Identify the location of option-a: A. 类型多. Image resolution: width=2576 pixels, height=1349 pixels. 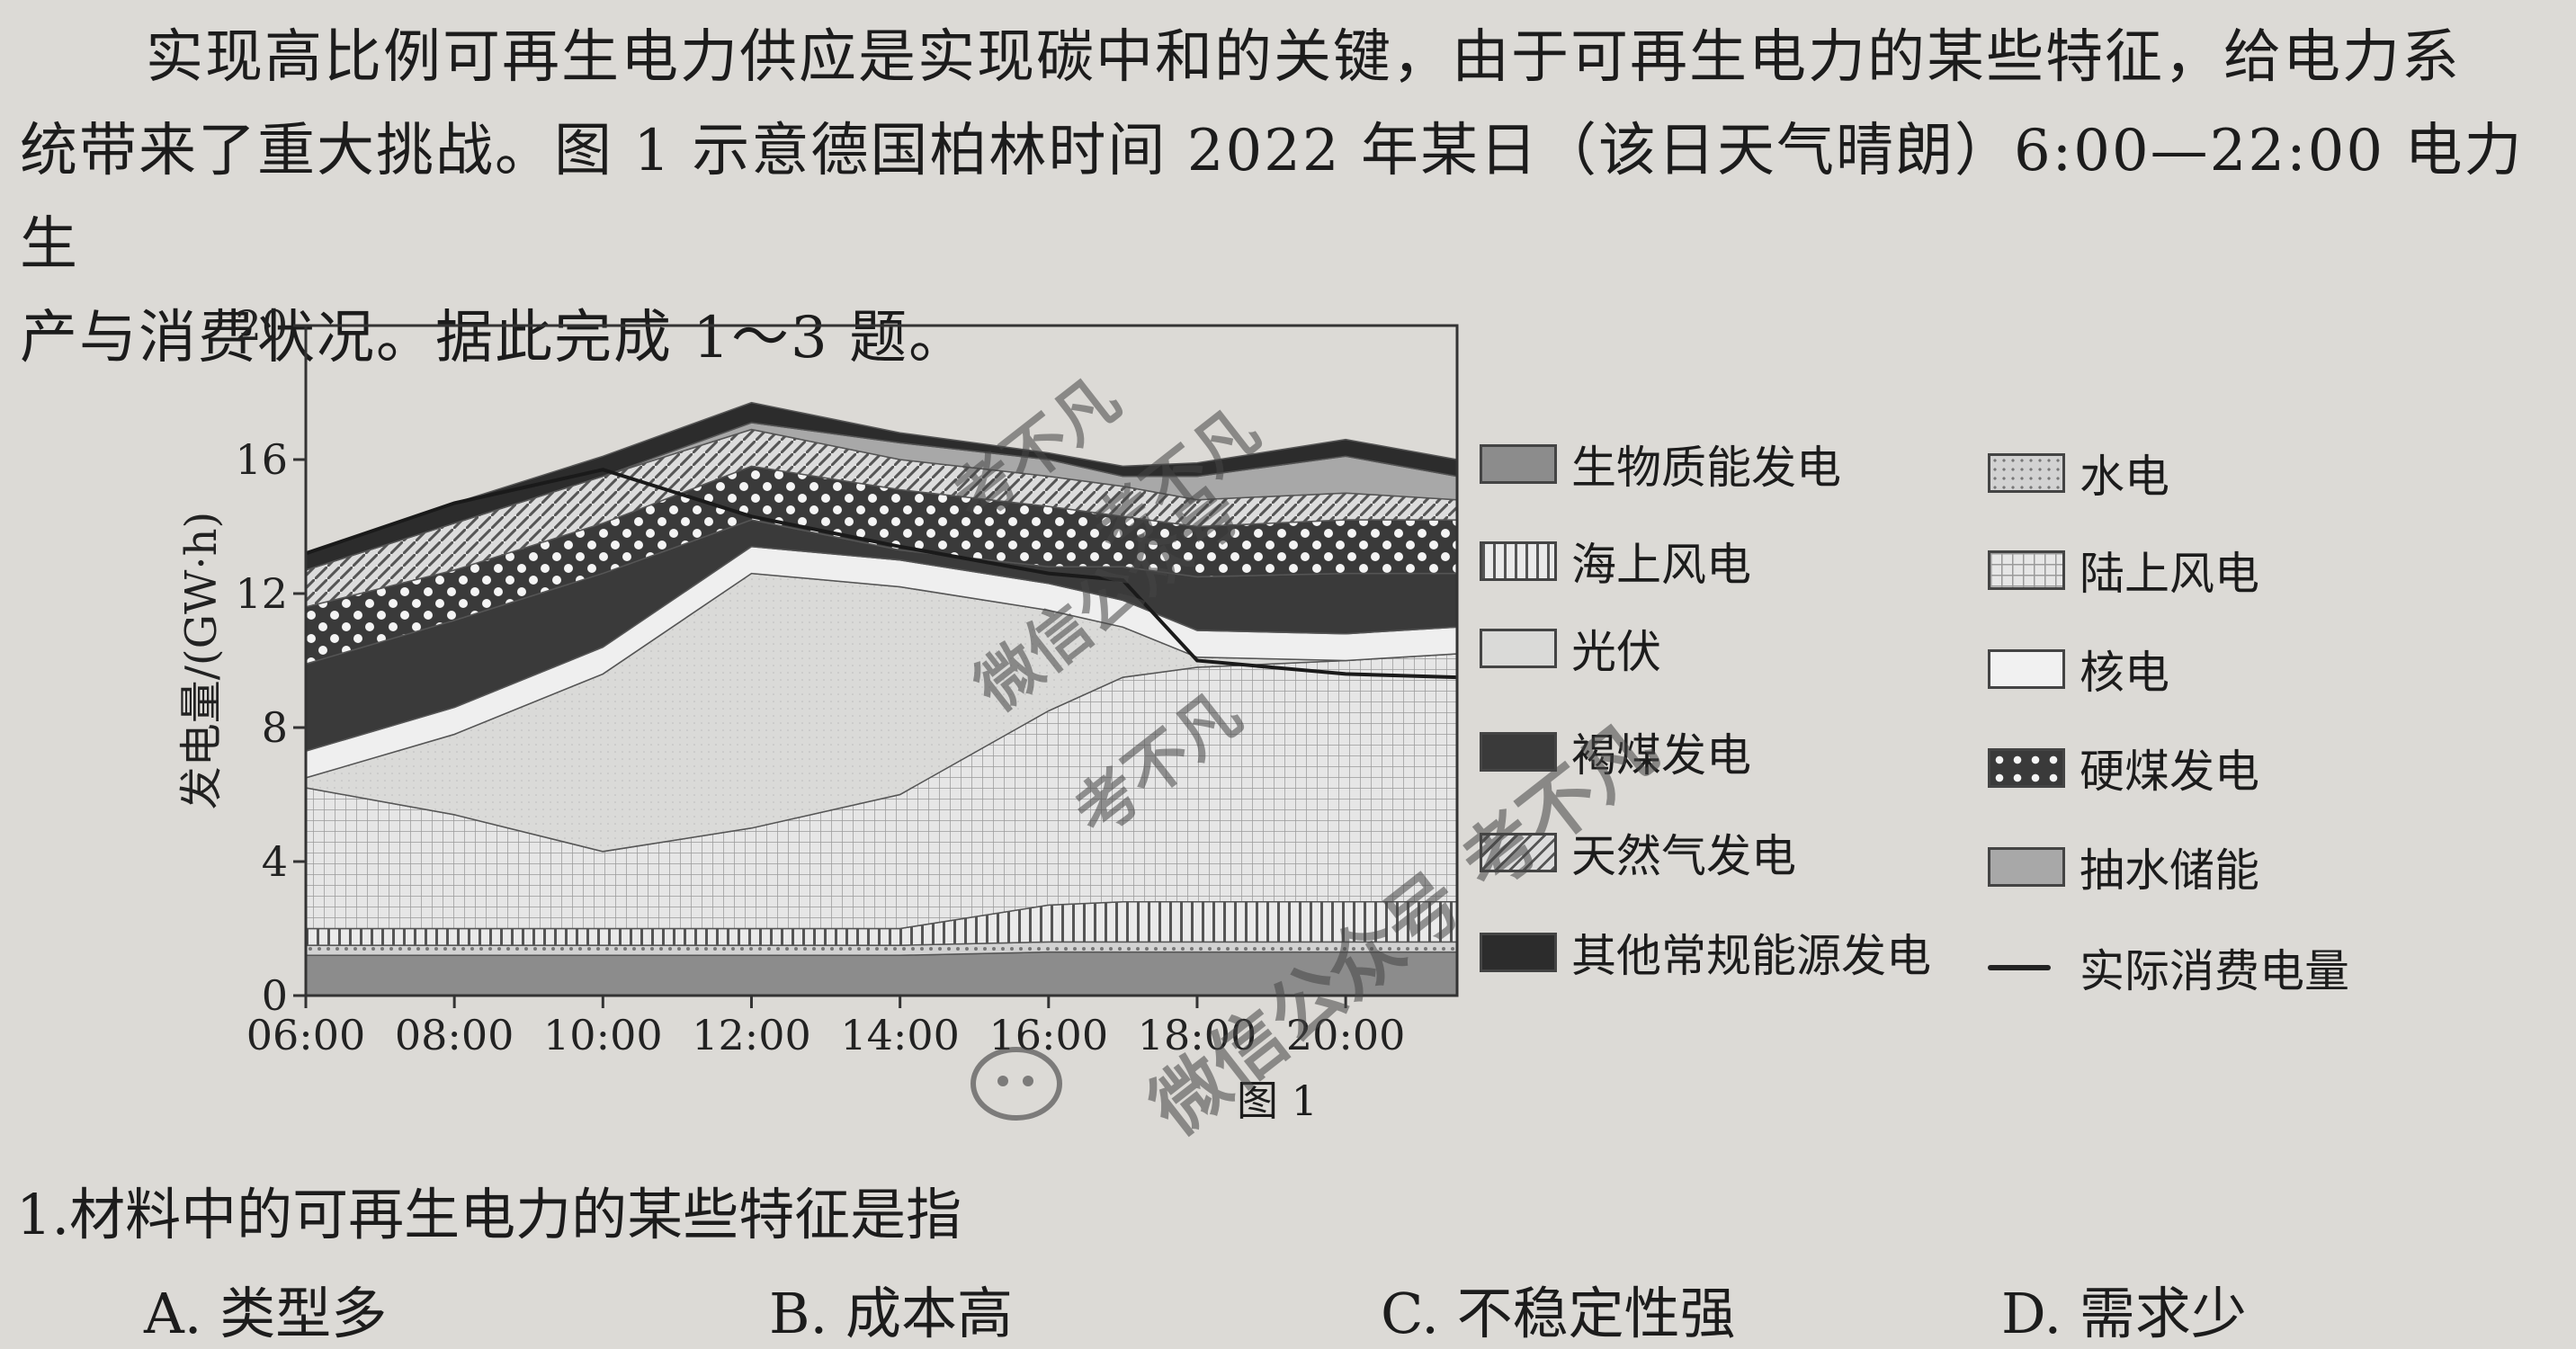
(266, 1313).